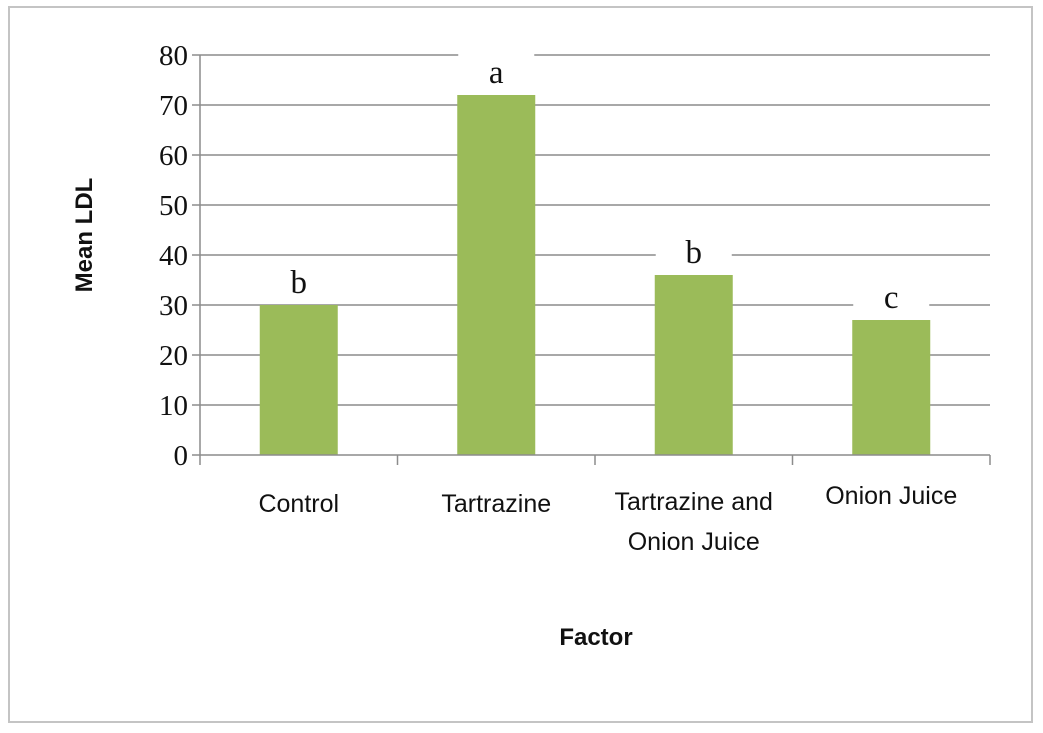 The height and width of the screenshot is (733, 1043). Describe the element at coordinates (173, 206) in the screenshot. I see `y-tick-label: 50` at that location.